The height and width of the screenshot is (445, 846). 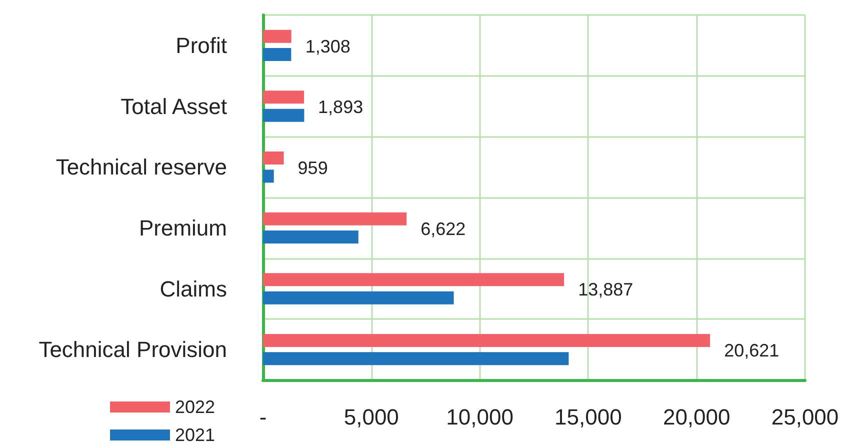 I want to click on x-tick-label: 5,000, so click(x=371, y=417).